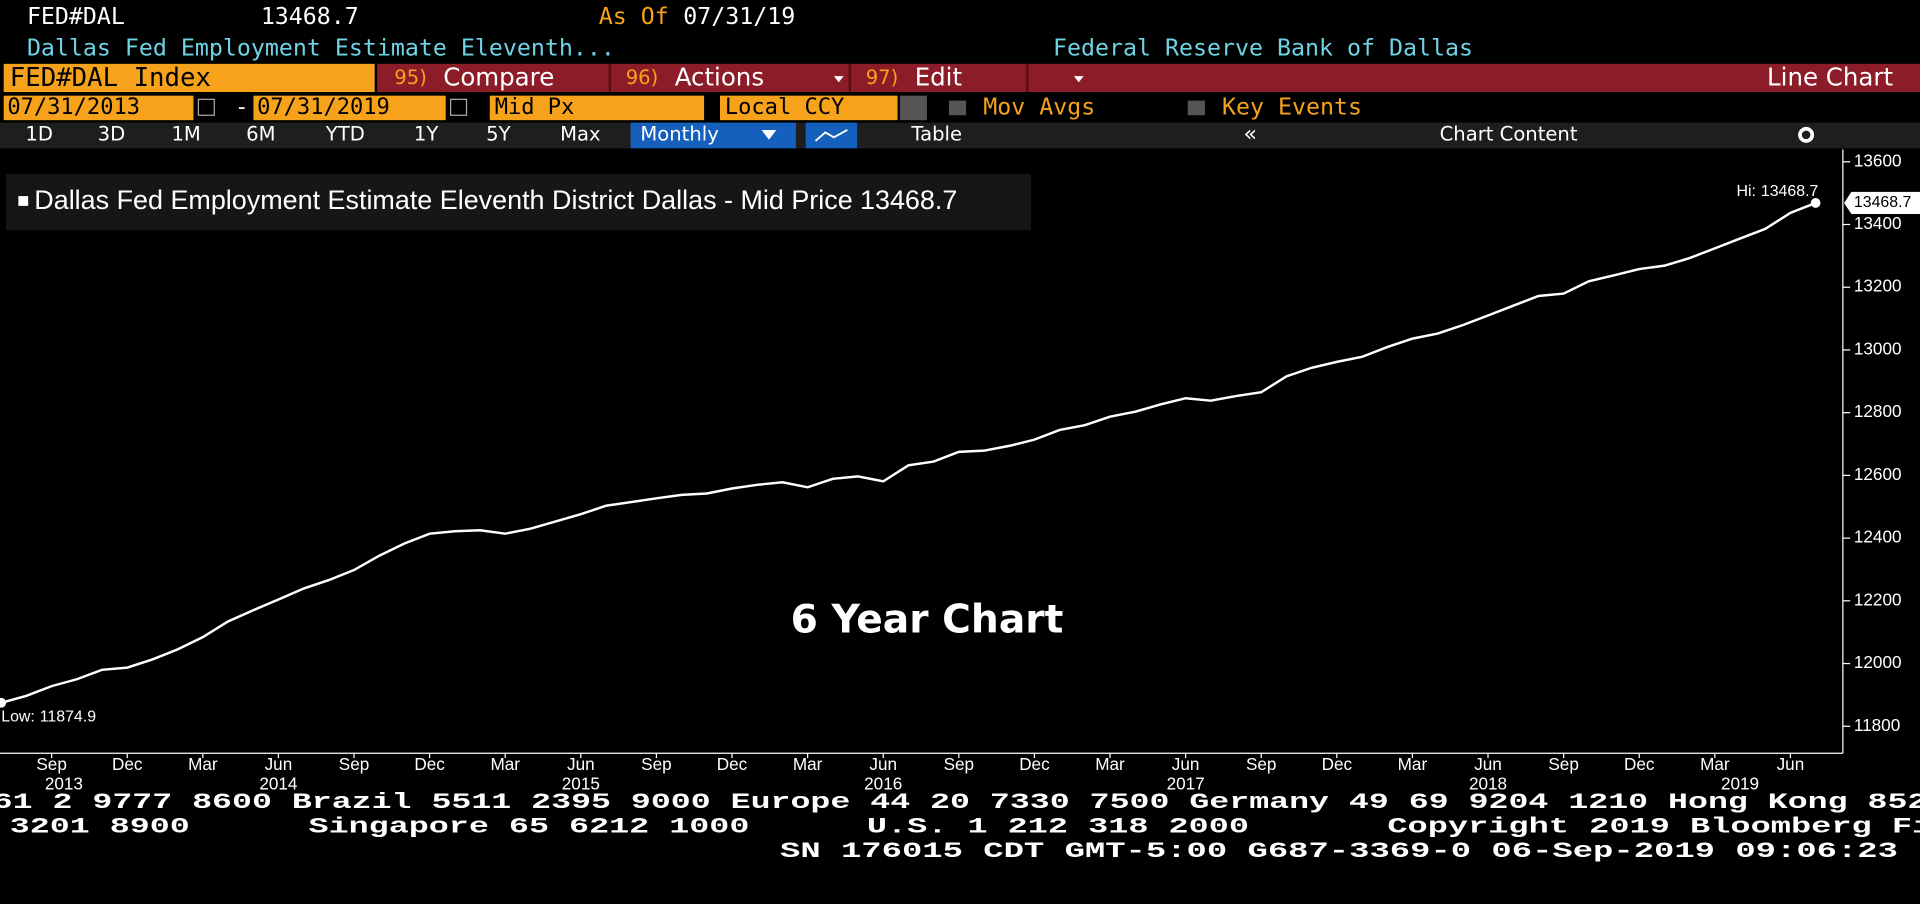 The width and height of the screenshot is (1920, 904). Describe the element at coordinates (679, 133) in the screenshot. I see `frequency: Monthly` at that location.